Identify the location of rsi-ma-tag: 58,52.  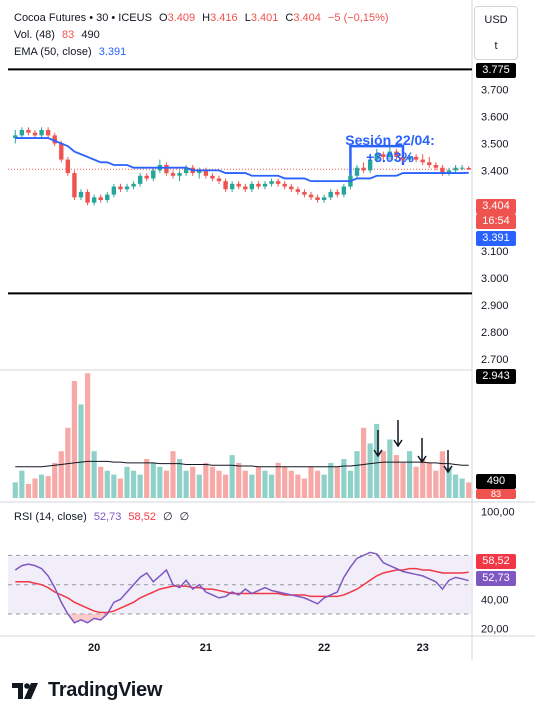
(496, 561).